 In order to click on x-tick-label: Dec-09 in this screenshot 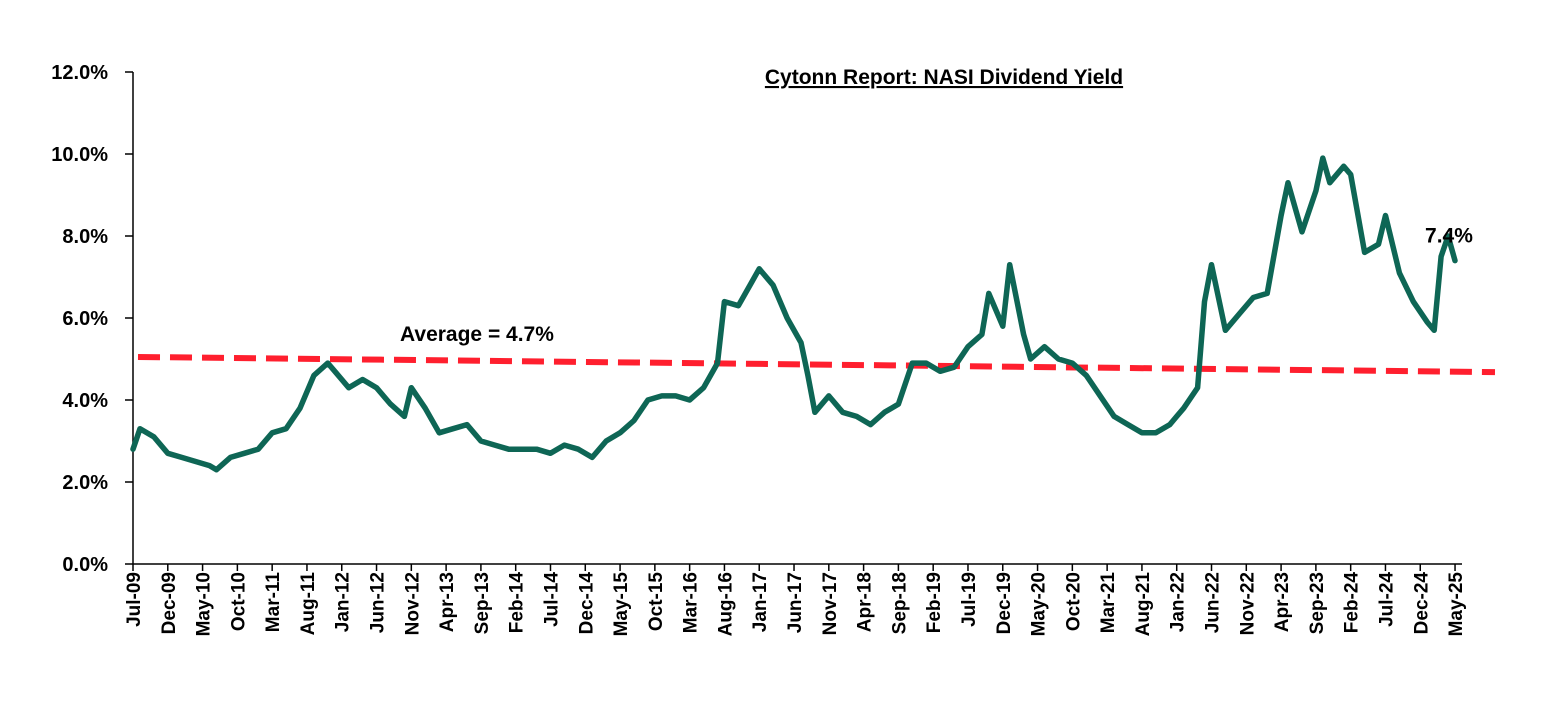, I will do `click(169, 603)`.